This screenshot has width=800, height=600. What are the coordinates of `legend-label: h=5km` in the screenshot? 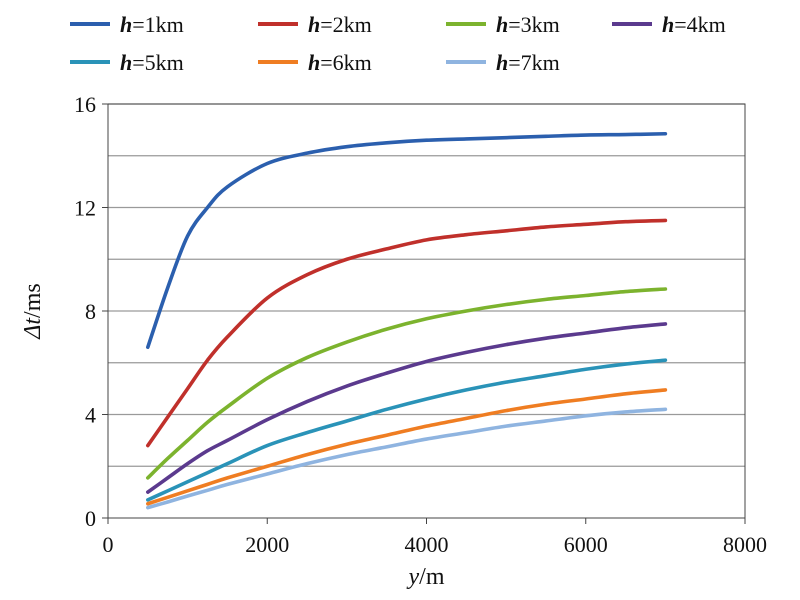 It's located at (152, 62).